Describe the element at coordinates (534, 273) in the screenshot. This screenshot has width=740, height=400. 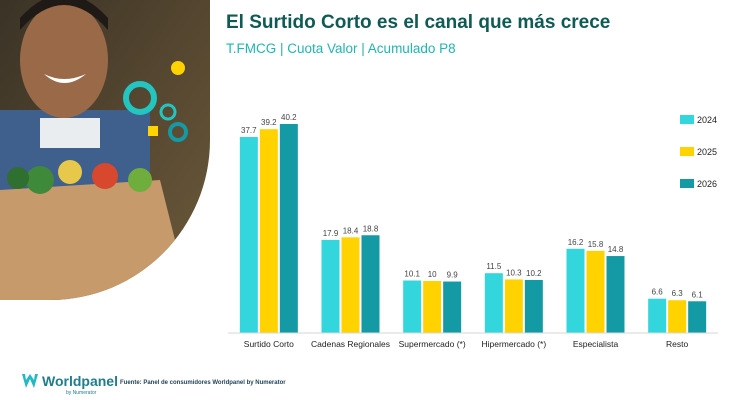
I see `data-label: 10.2` at that location.